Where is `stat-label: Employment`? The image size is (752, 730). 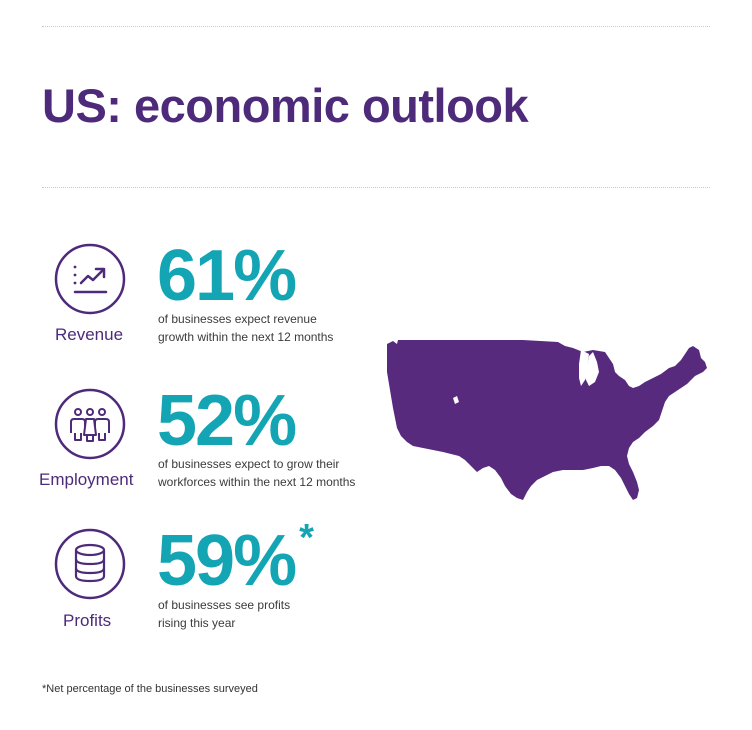
stat-label: Employment is located at coordinates (86, 479).